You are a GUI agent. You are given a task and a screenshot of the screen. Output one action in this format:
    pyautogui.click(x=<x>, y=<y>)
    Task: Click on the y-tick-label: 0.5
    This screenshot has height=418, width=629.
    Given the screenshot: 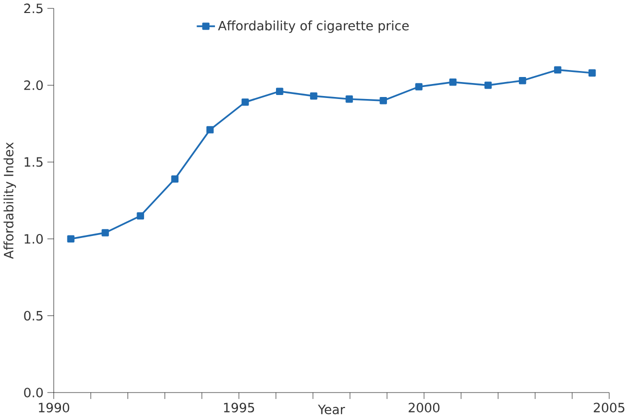 What is the action you would take?
    pyautogui.click(x=33, y=315)
    